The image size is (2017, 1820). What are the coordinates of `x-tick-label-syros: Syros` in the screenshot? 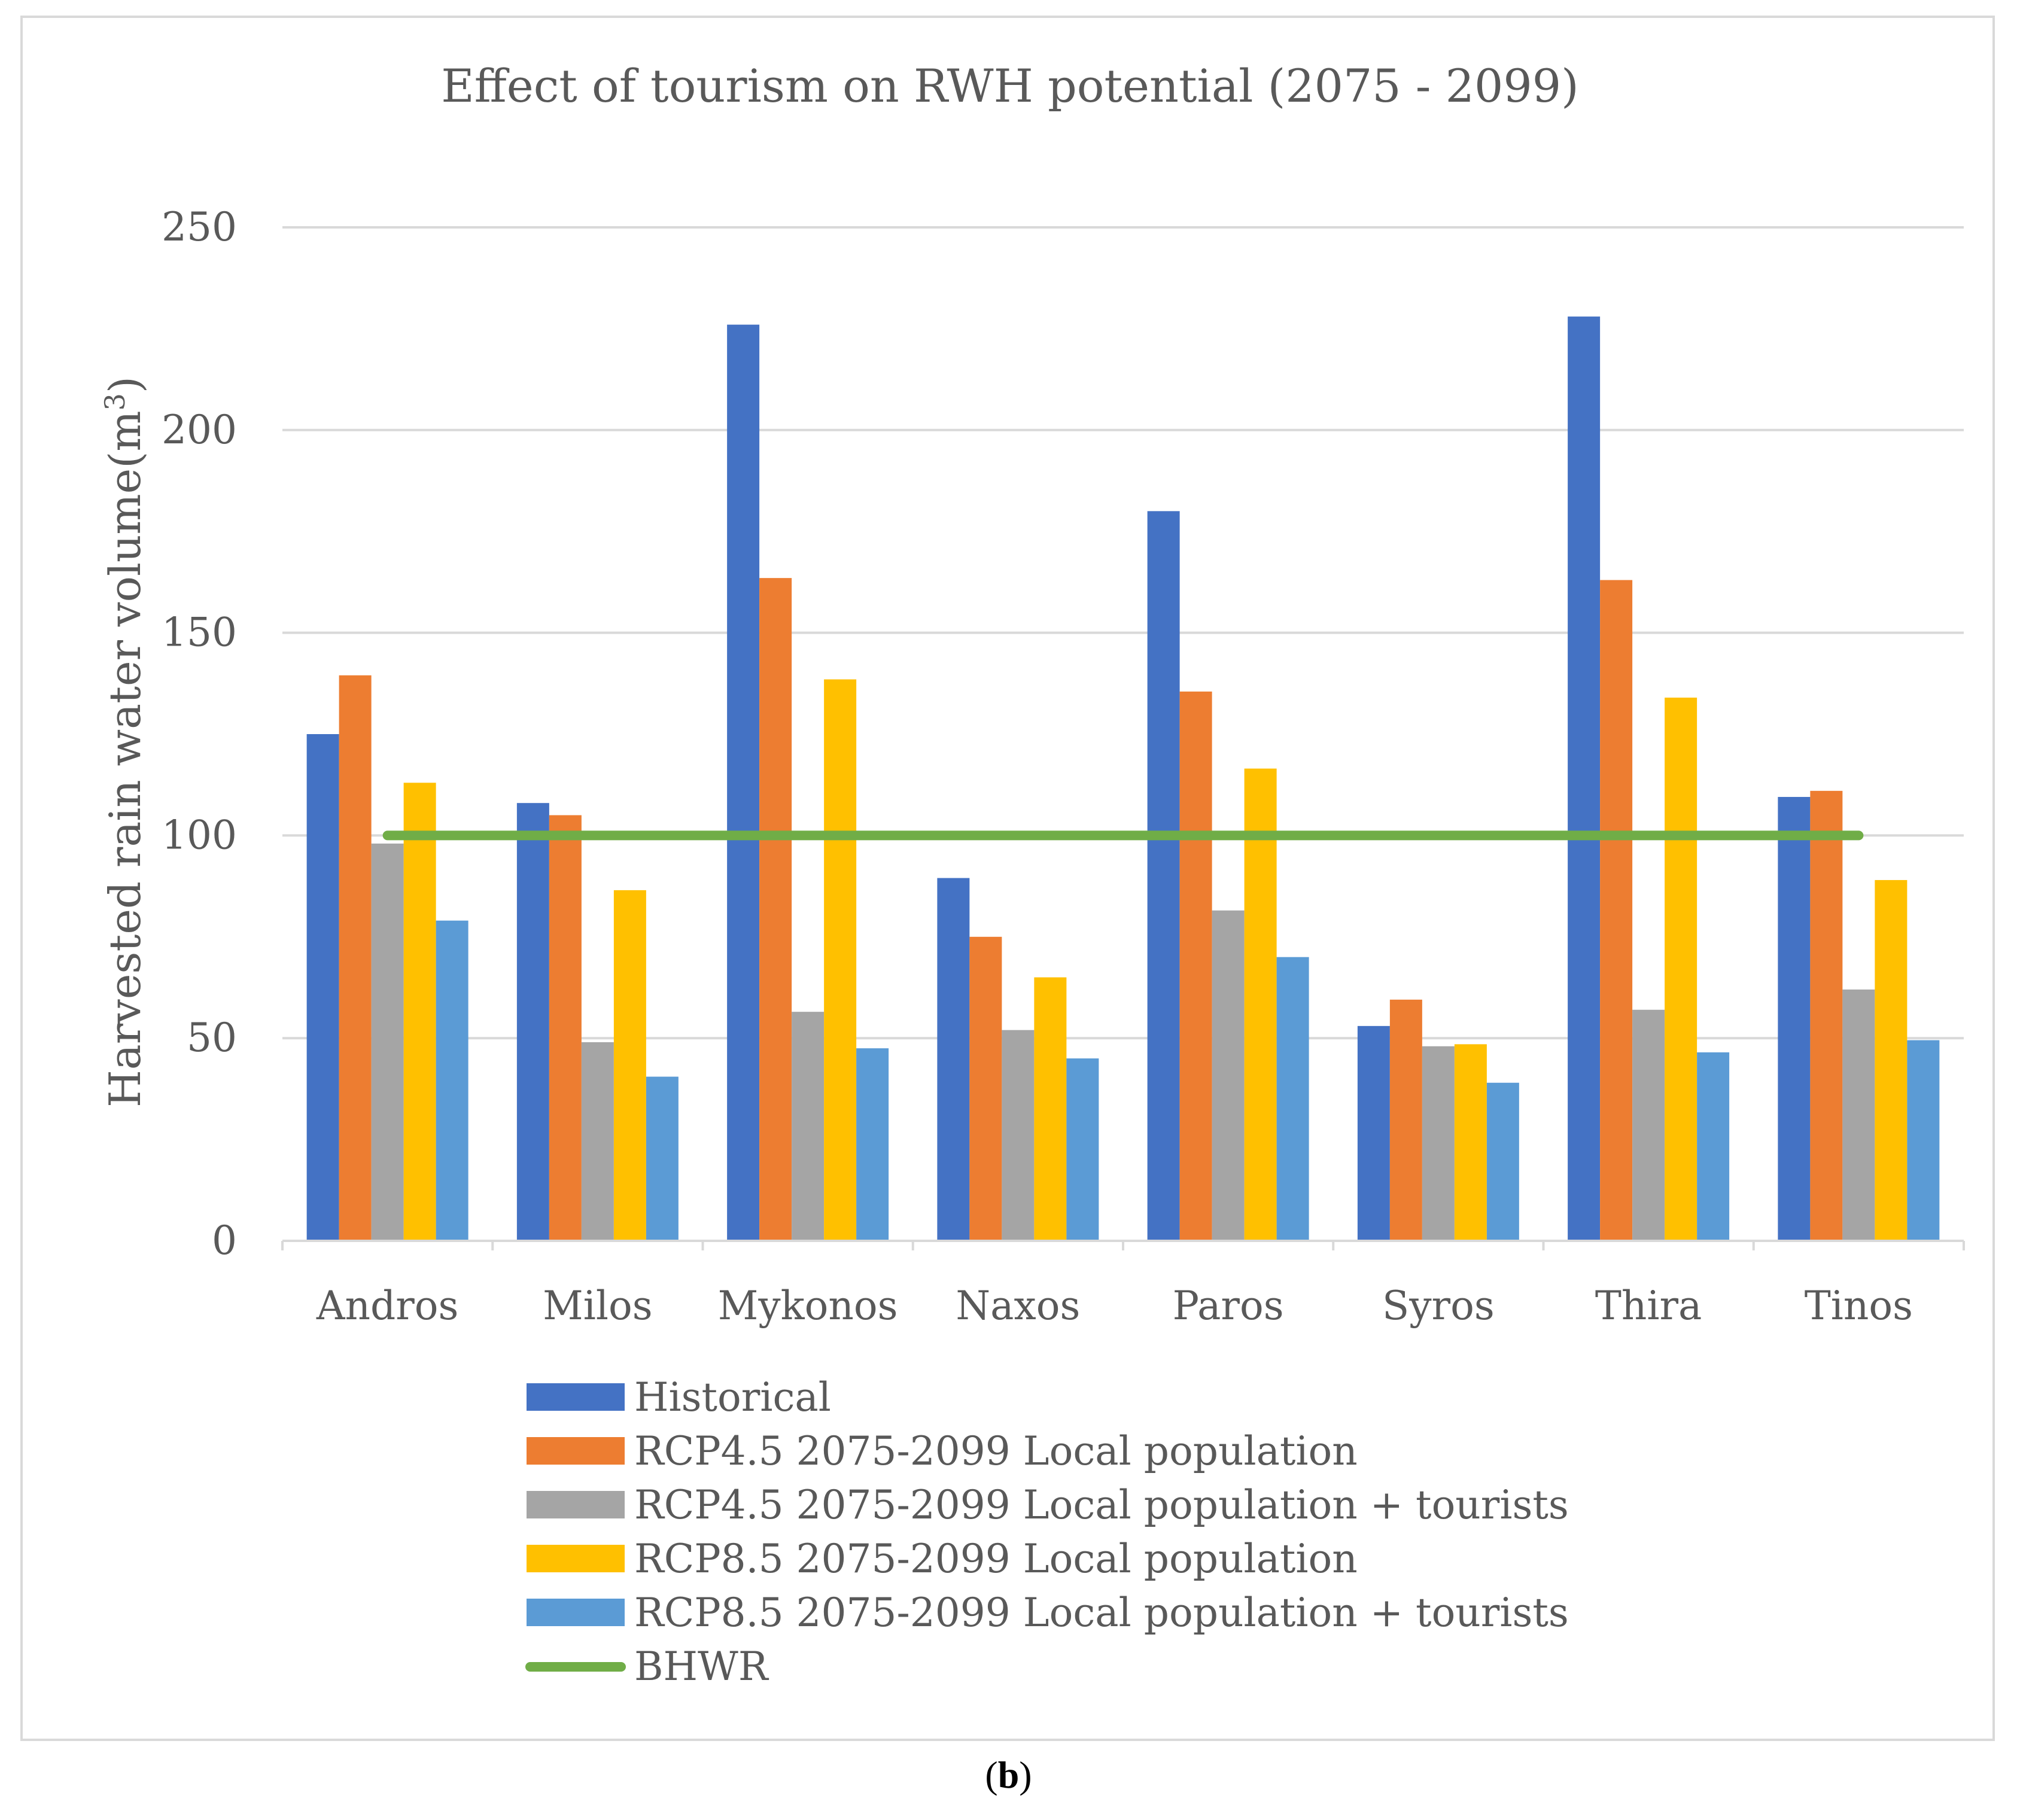 It's located at (1438, 1306).